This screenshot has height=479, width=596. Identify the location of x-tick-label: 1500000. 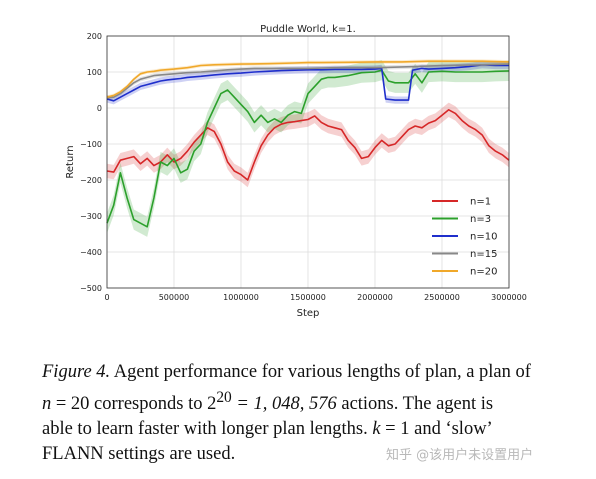
(308, 297).